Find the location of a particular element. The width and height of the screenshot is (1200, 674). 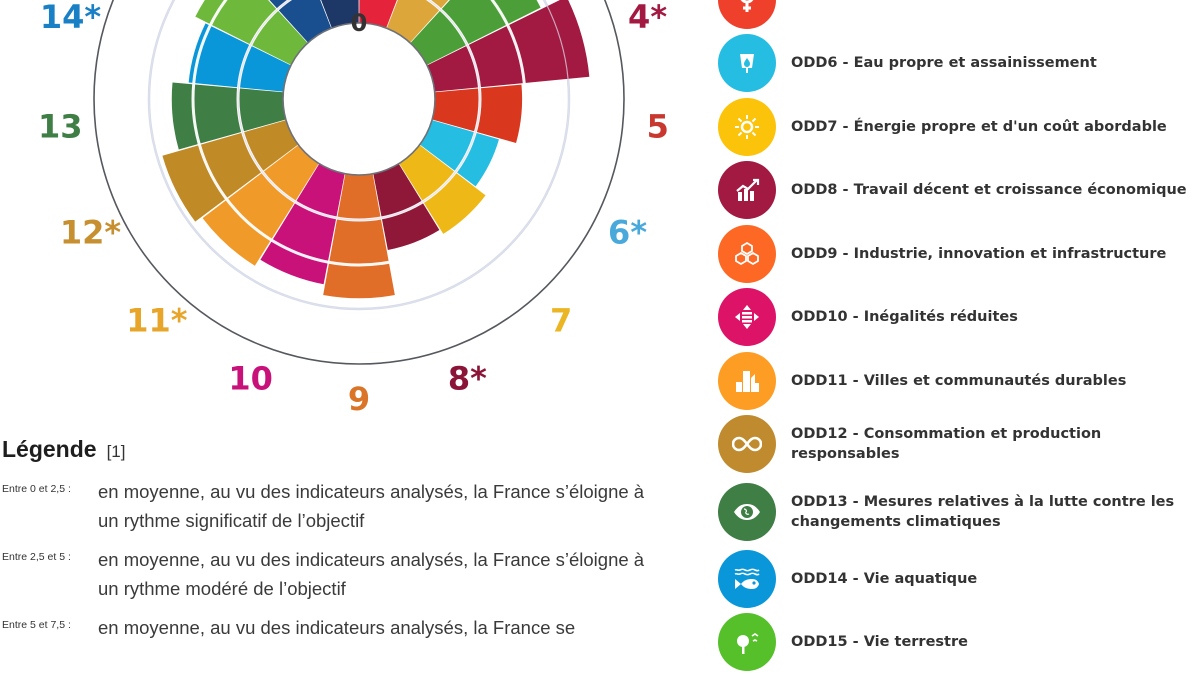

odd-list-item-odd6: ODD6 - Eau propre et assainissement is located at coordinates (959, 64).